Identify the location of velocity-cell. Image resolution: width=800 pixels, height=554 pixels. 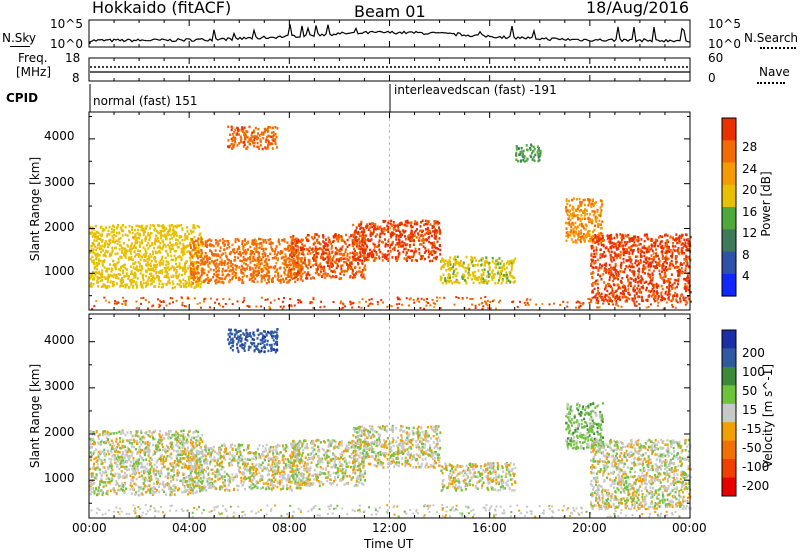
(169, 433).